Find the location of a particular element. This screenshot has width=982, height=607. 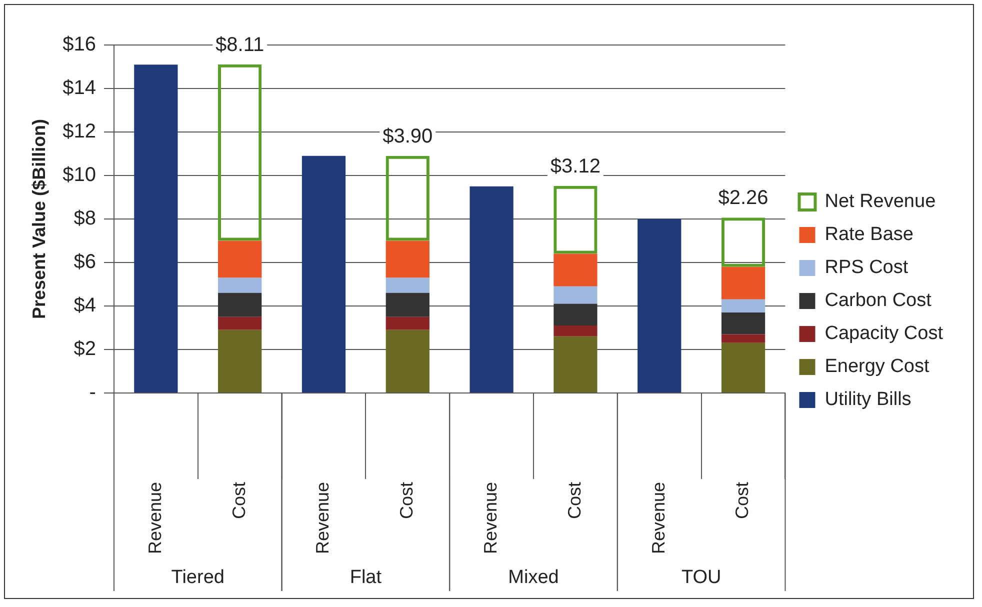

y-tick-label: $16 is located at coordinates (79, 45).